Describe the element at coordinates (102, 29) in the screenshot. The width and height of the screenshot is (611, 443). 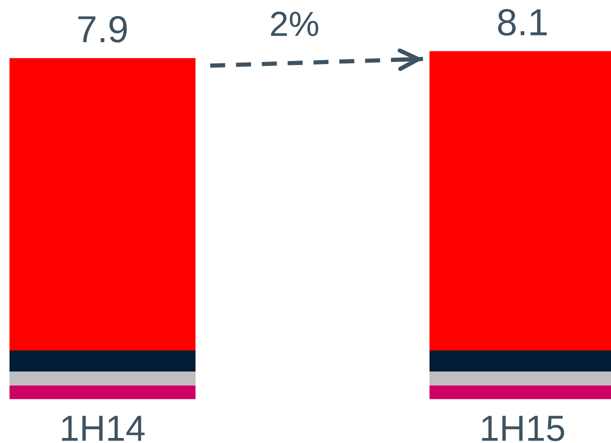
I see `annotation: 7.9` at that location.